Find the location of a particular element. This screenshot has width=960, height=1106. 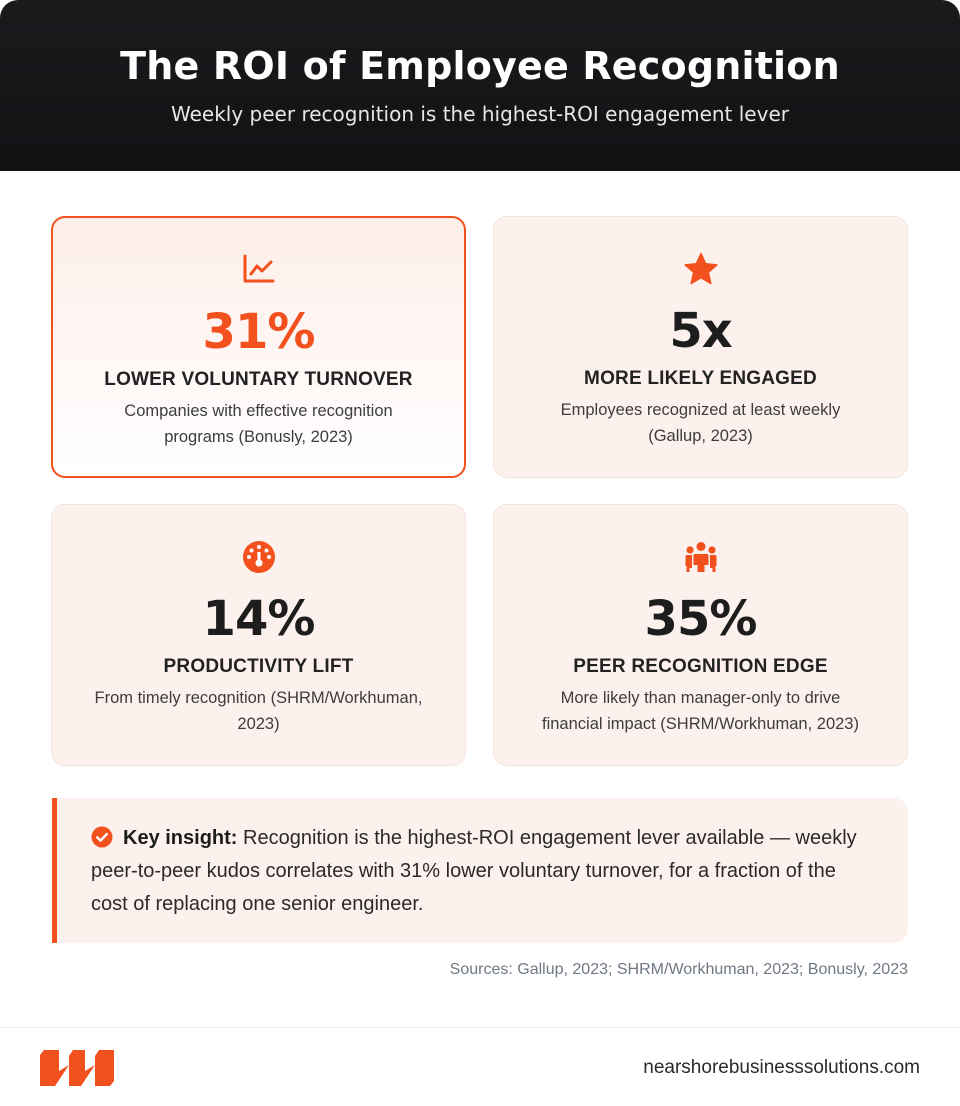

stat-label: MORE LIKELY ENGAGED is located at coordinates (700, 378).